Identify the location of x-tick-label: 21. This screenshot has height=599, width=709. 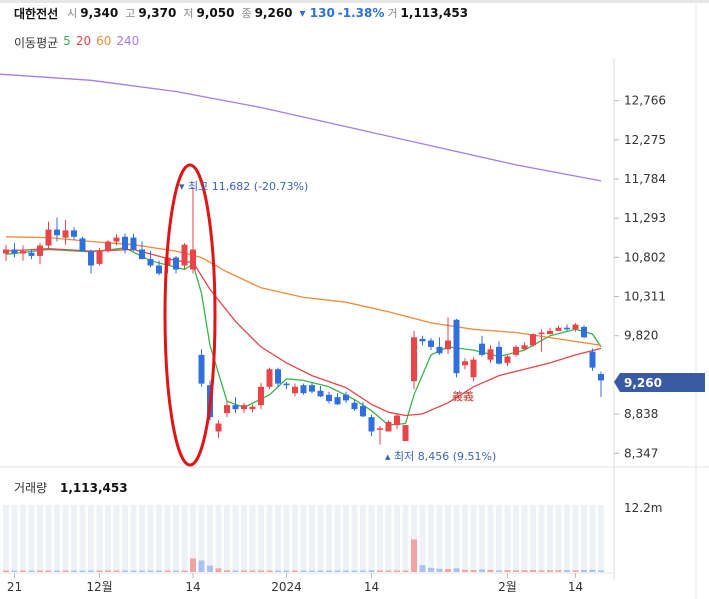
(14, 587).